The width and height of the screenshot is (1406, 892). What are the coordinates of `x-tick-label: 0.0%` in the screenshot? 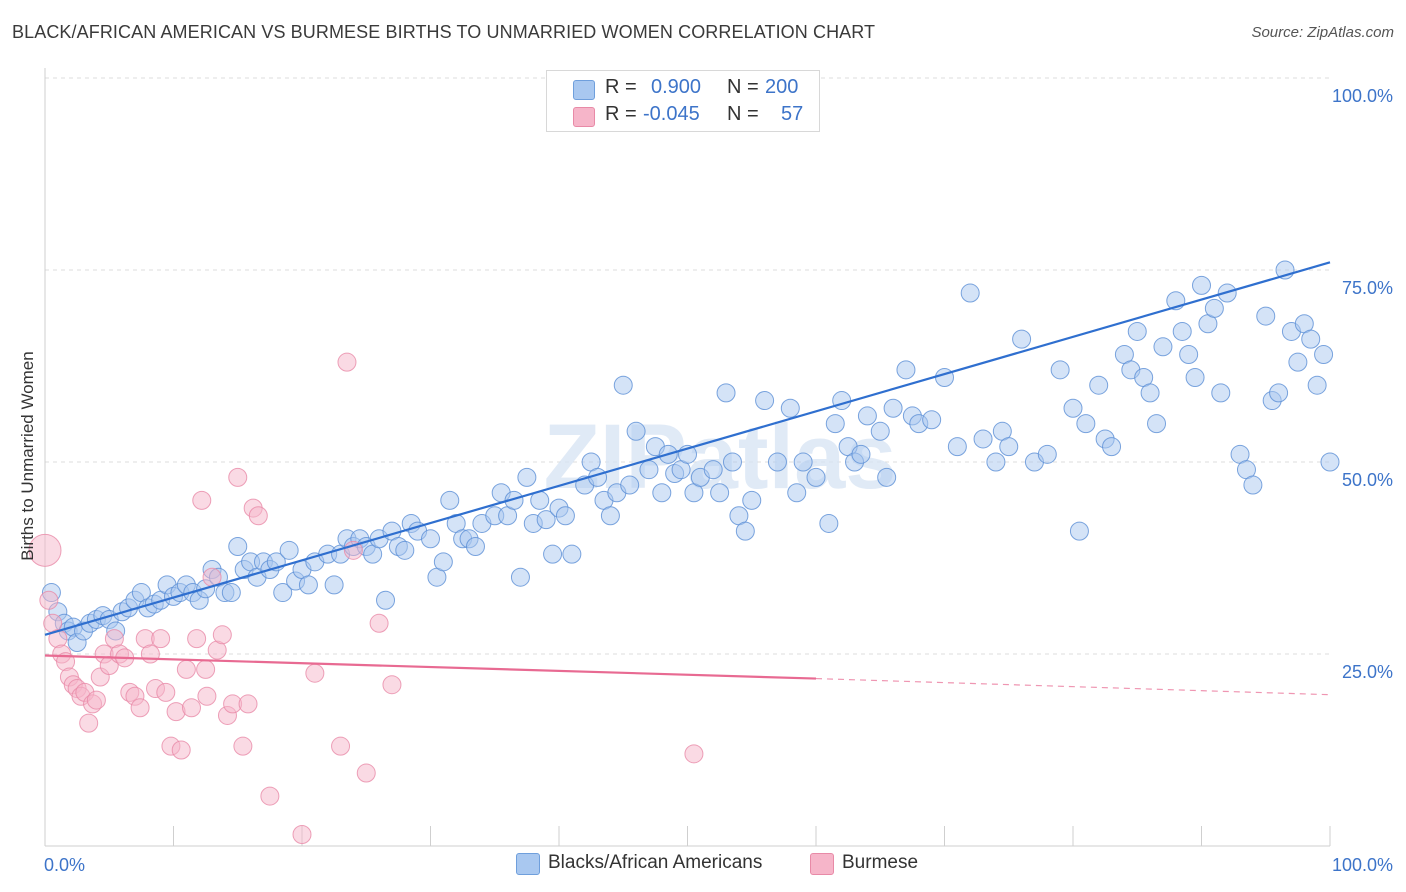 It's located at (64, 865).